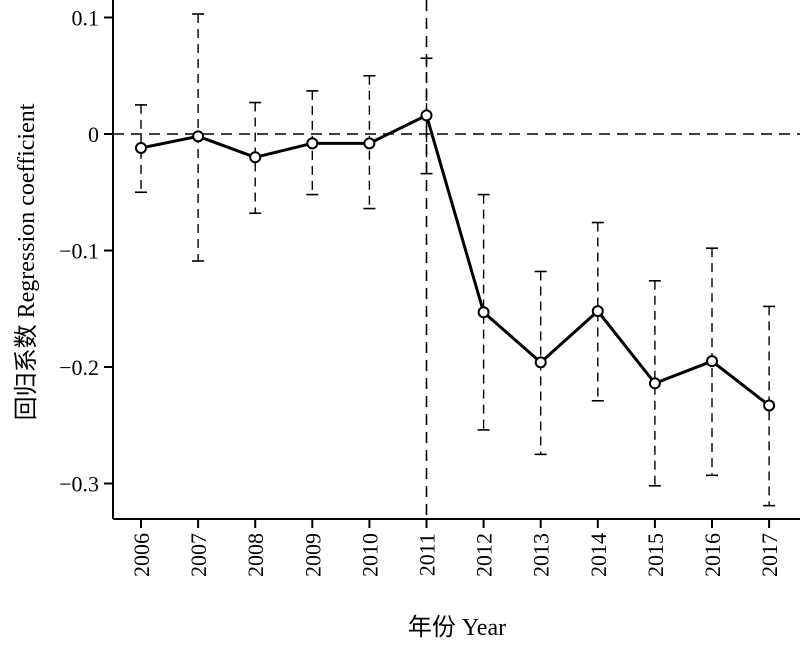 The width and height of the screenshot is (800, 645). Describe the element at coordinates (312, 143) in the screenshot. I see `data-point-2009` at that location.